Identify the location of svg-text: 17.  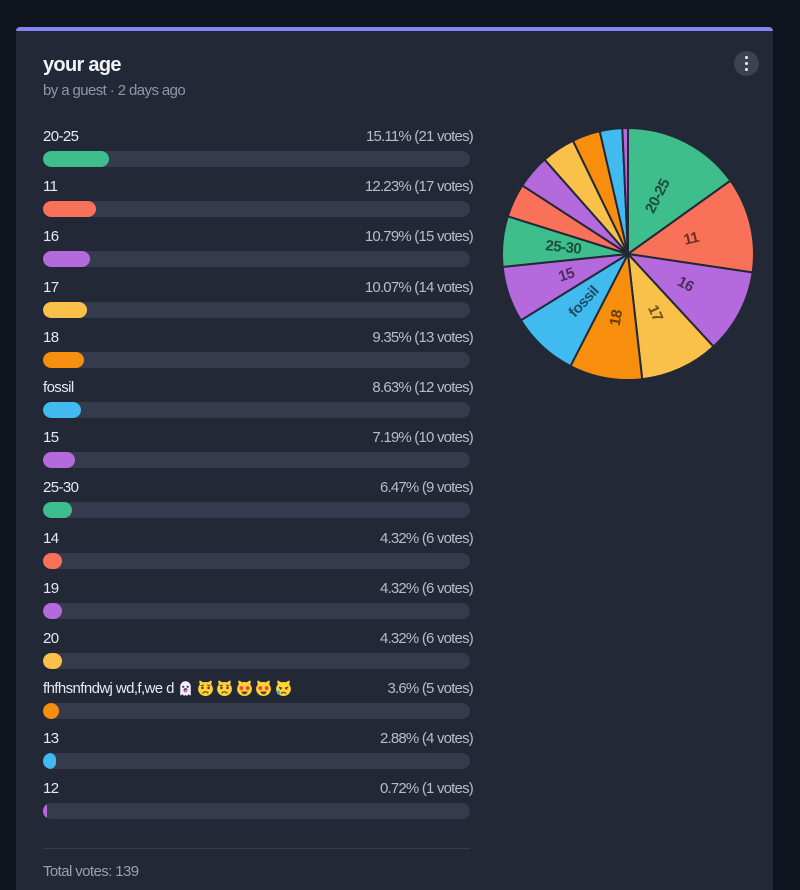
(655, 312).